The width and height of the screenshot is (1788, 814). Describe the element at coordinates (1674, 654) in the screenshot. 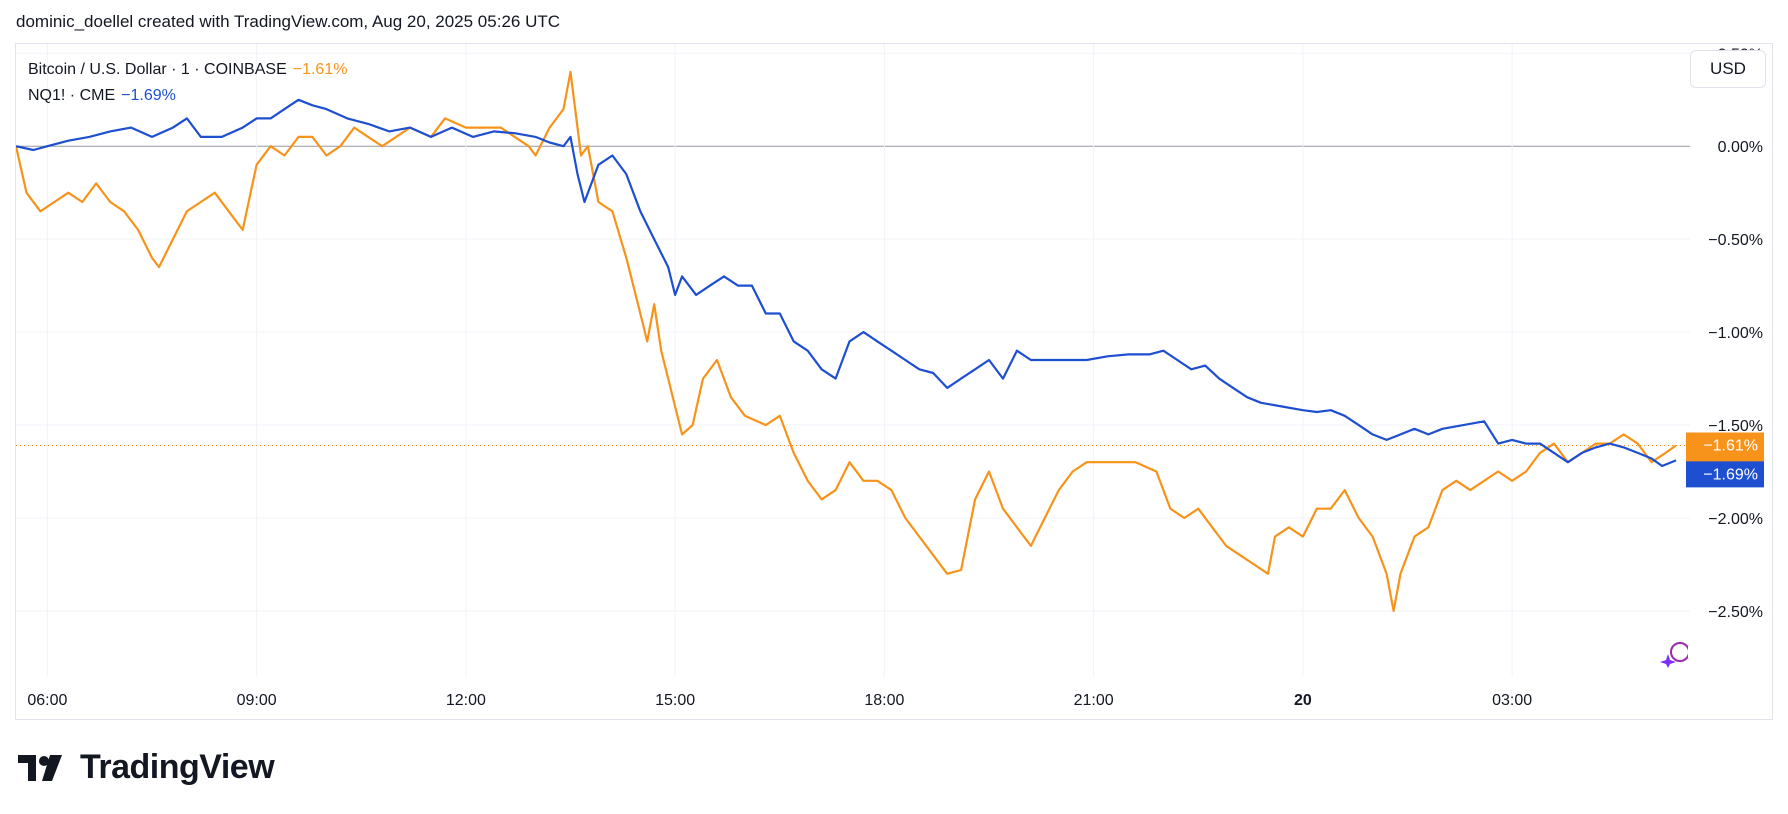

I see `sparkle-icon` at that location.